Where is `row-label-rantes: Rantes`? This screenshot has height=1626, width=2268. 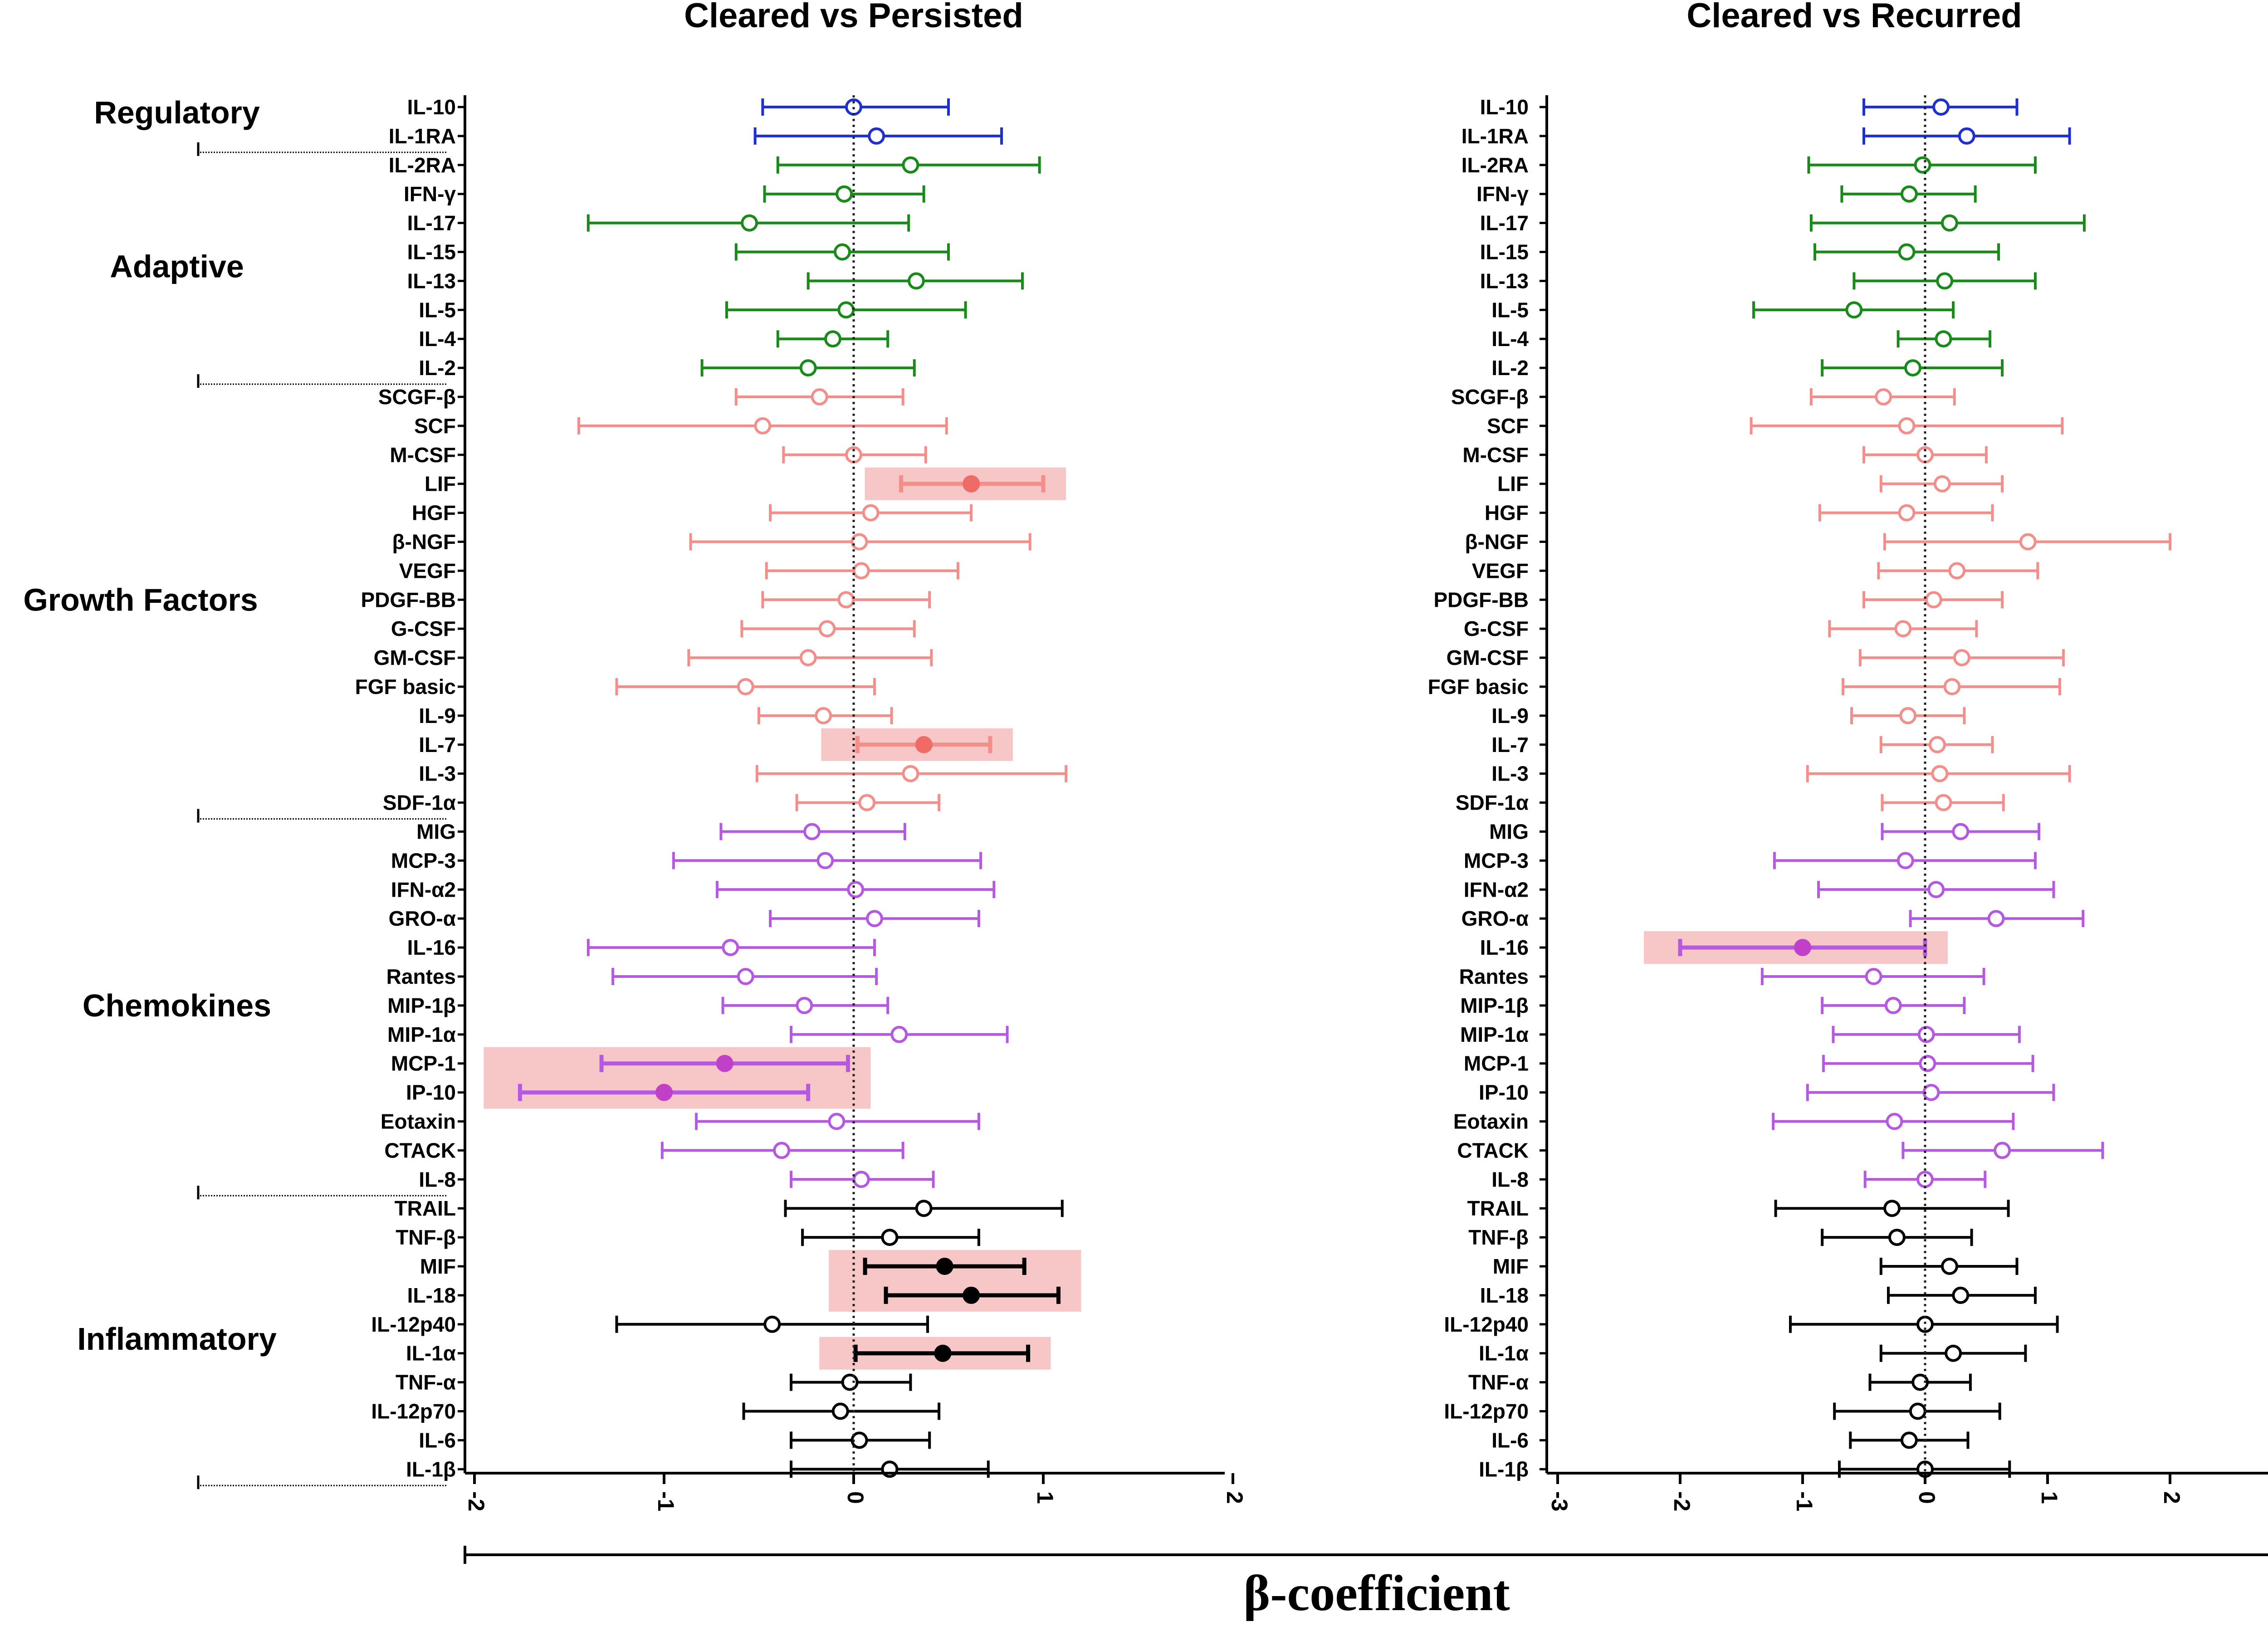
row-label-rantes: Rantes is located at coordinates (1494, 977).